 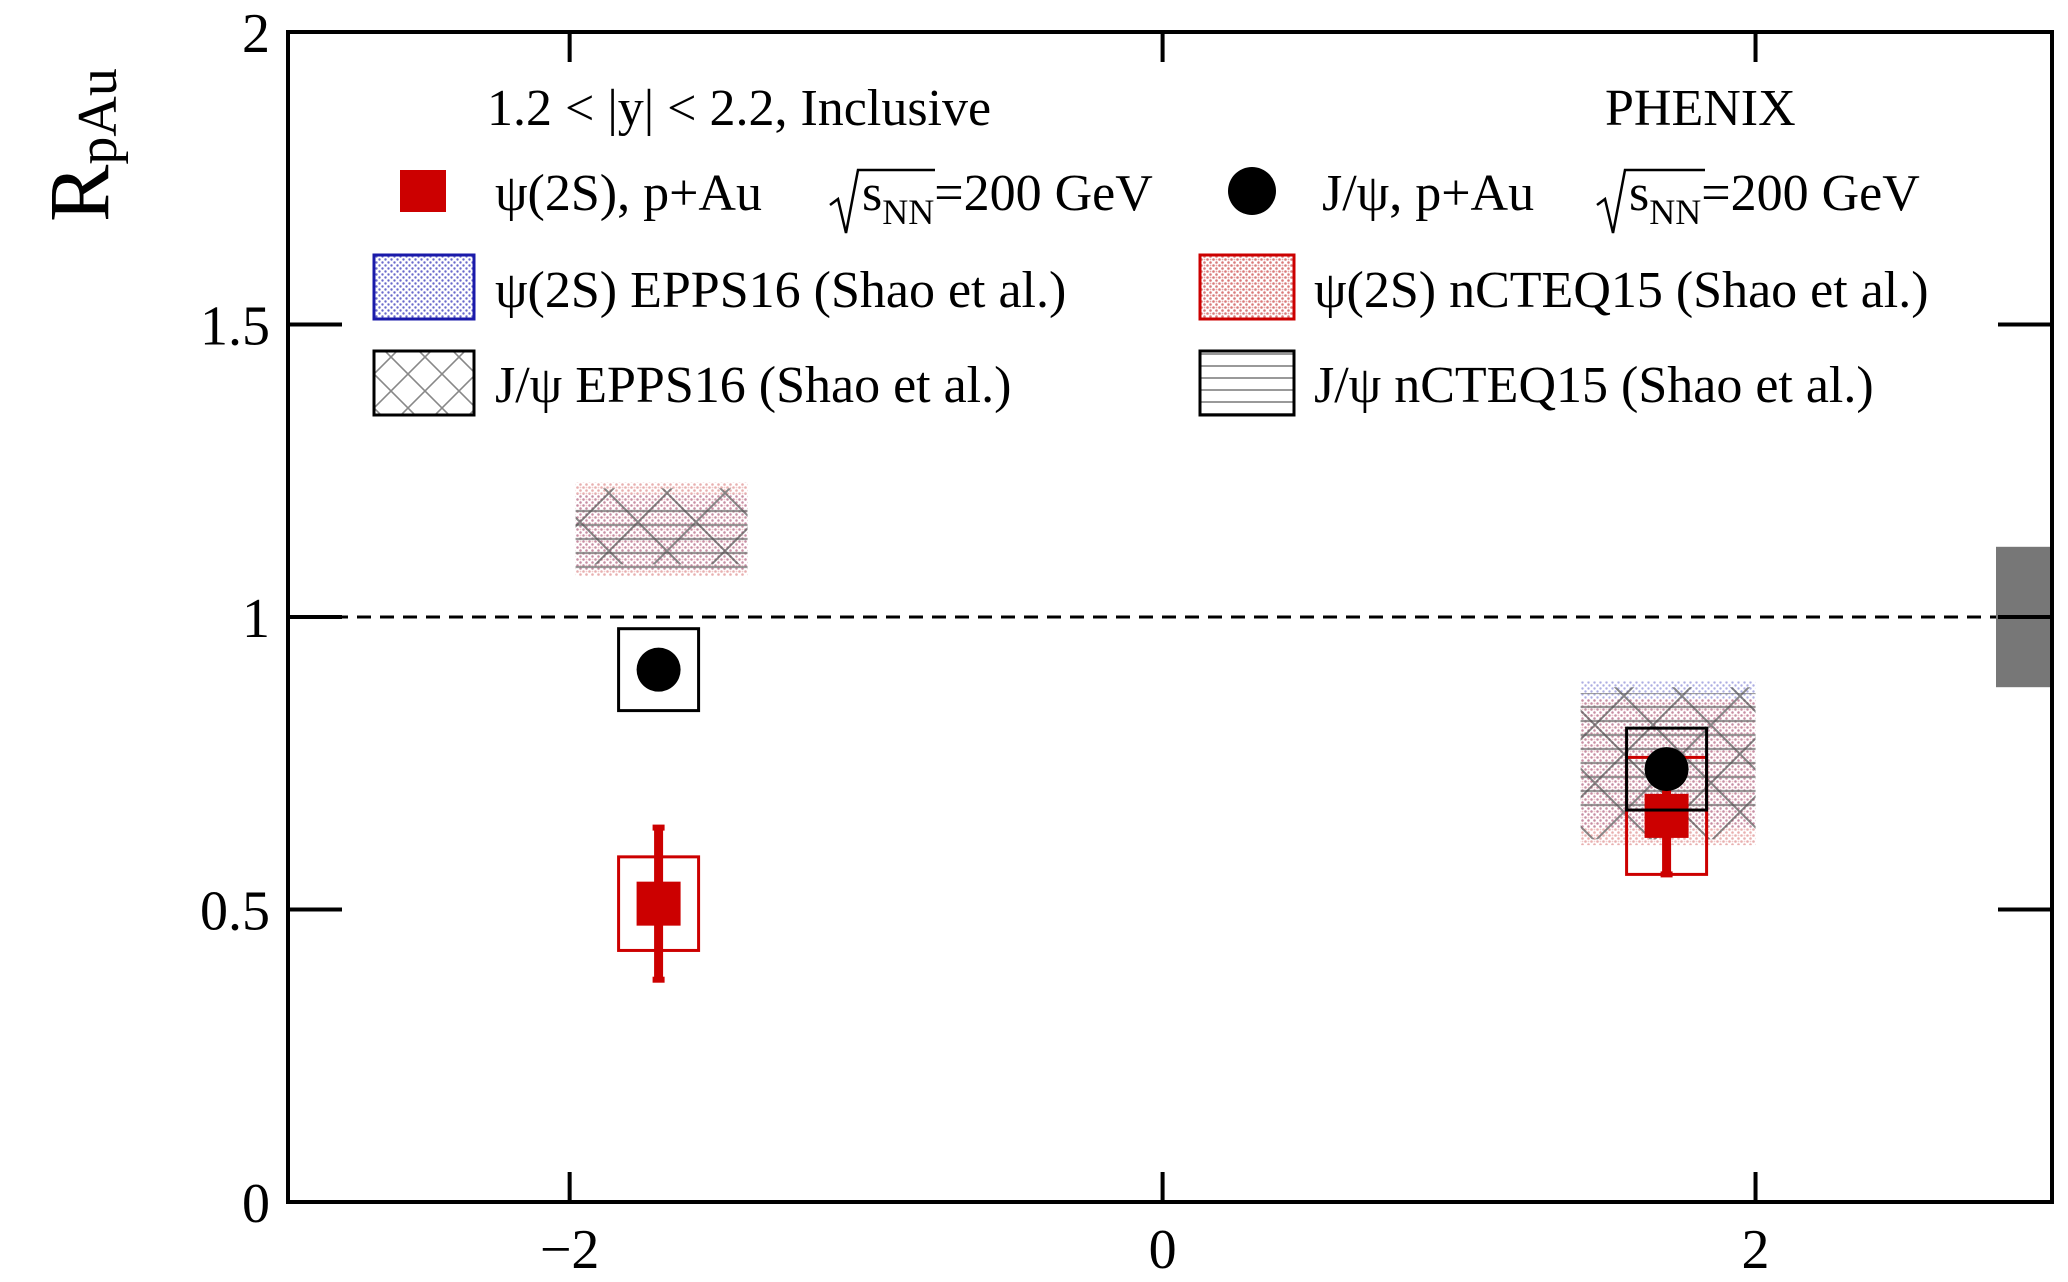 I want to click on y-axis-title-sub: pAu, so click(x=98, y=116).